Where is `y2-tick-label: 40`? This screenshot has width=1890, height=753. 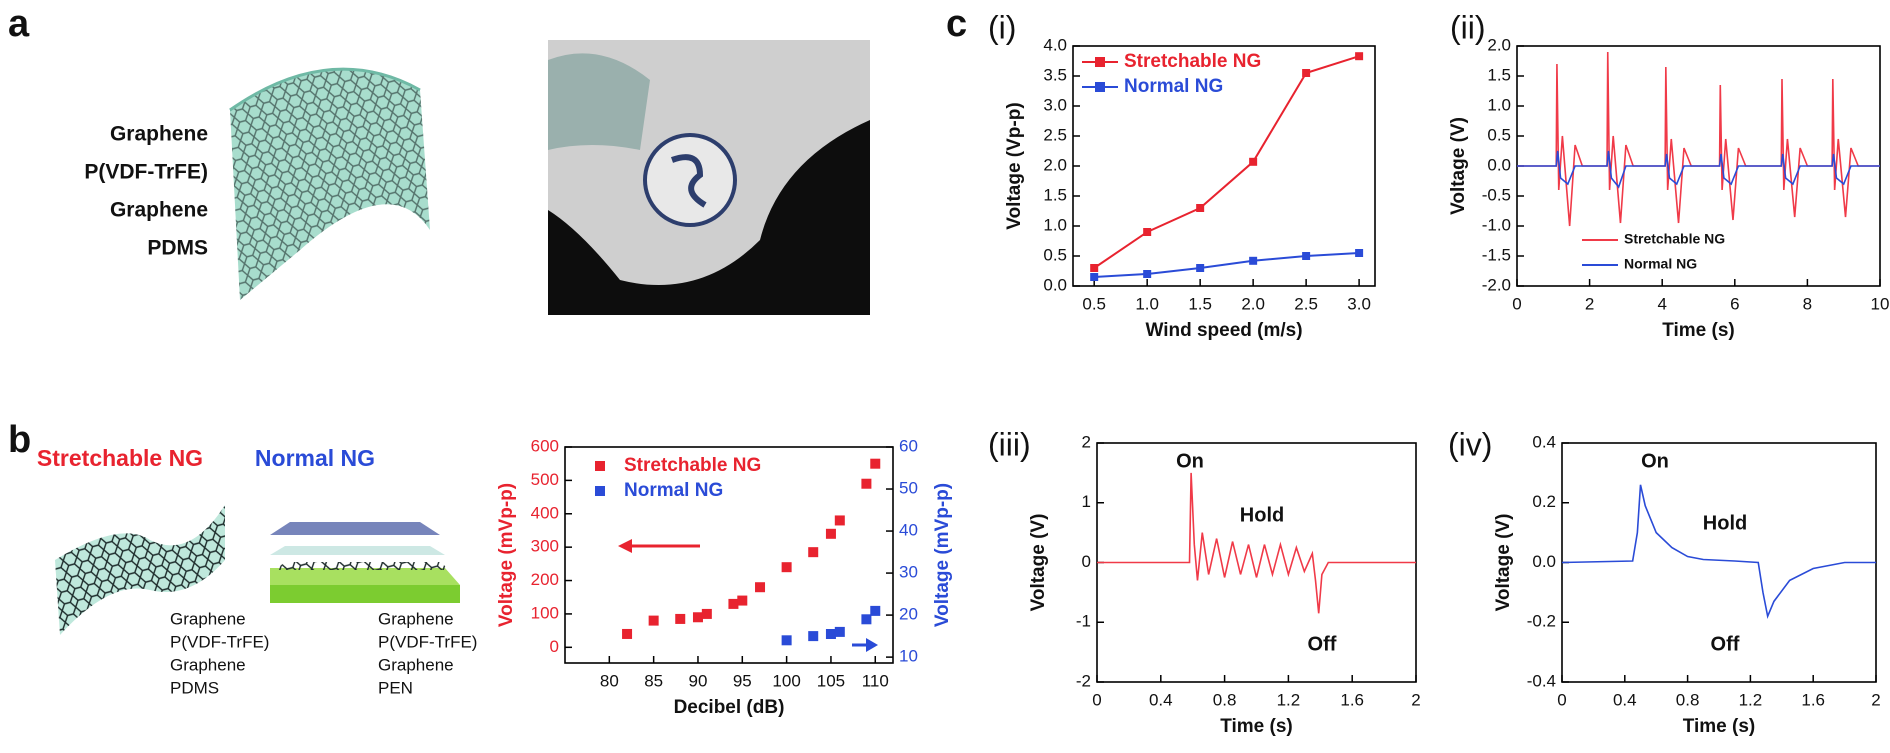 y2-tick-label: 40 is located at coordinates (908, 530).